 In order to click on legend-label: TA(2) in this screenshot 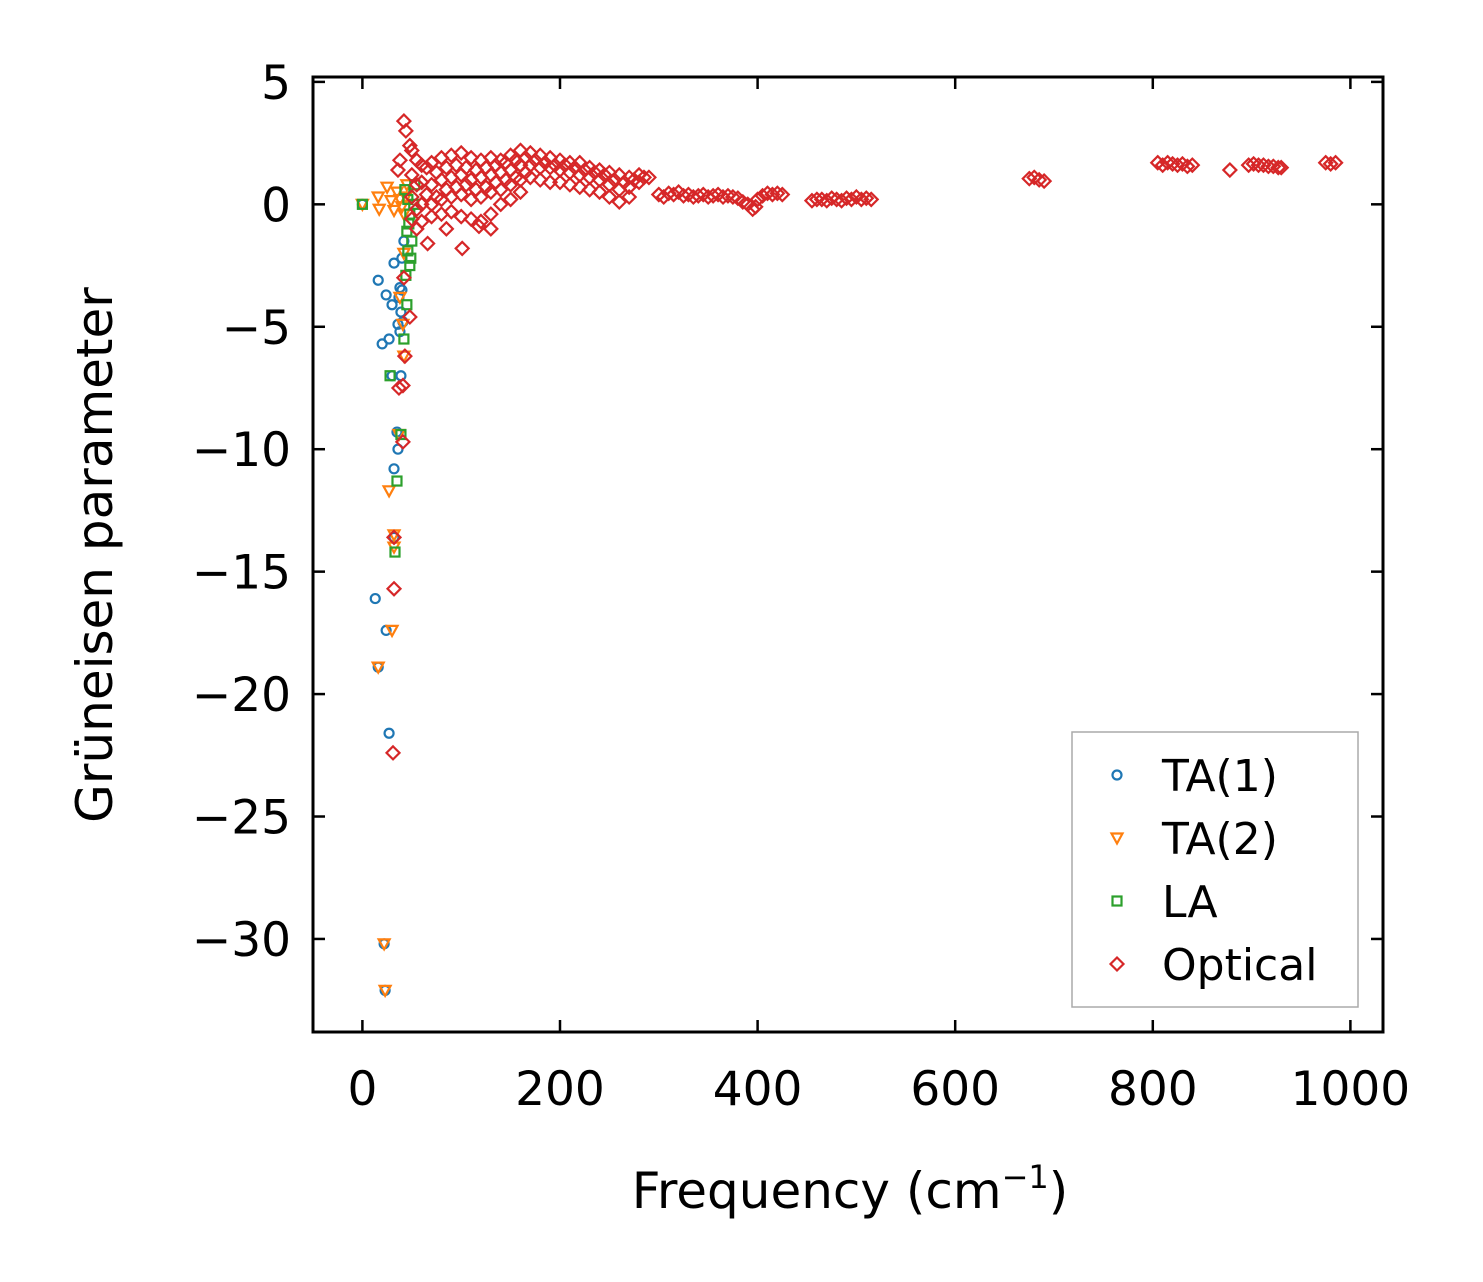, I will do `click(1219, 839)`.